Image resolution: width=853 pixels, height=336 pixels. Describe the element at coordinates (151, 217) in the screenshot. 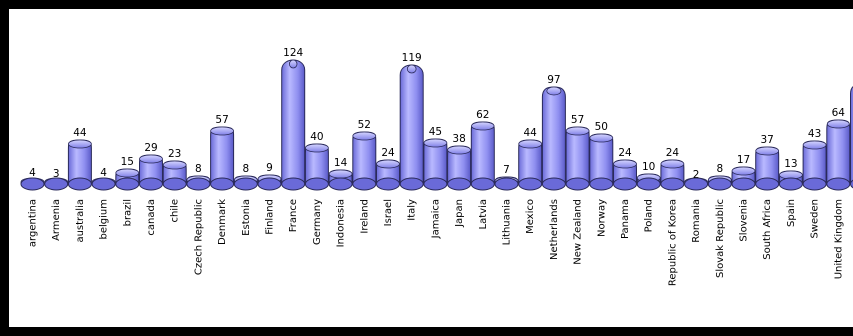

I see `category-label: canada` at that location.